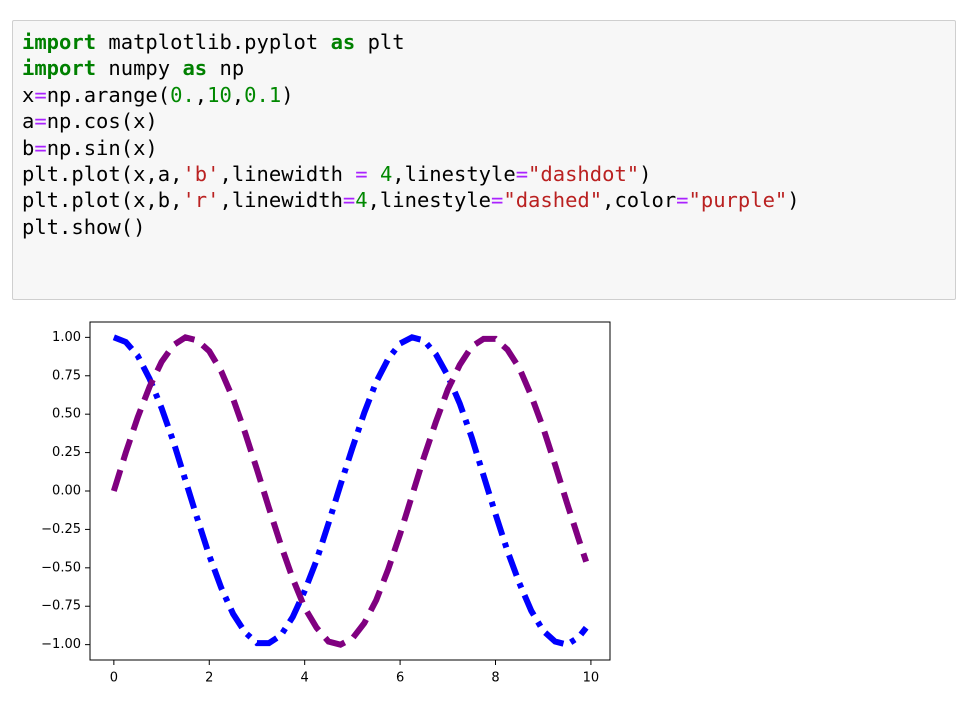 Image resolution: width=968 pixels, height=714 pixels. What do you see at coordinates (553, 200) in the screenshot?
I see `code-token: "dashed"` at bounding box center [553, 200].